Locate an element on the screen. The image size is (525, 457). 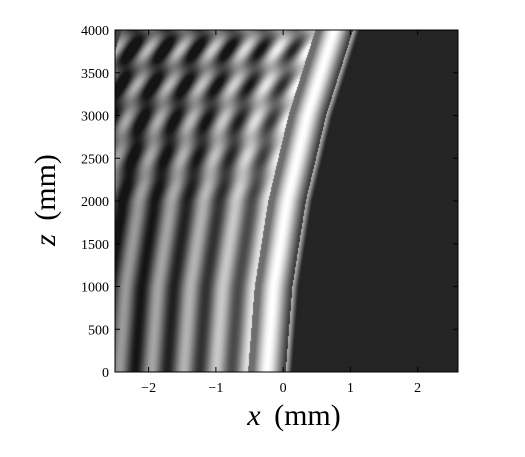
y-axis-unit: (mm) is located at coordinates (45, 187).